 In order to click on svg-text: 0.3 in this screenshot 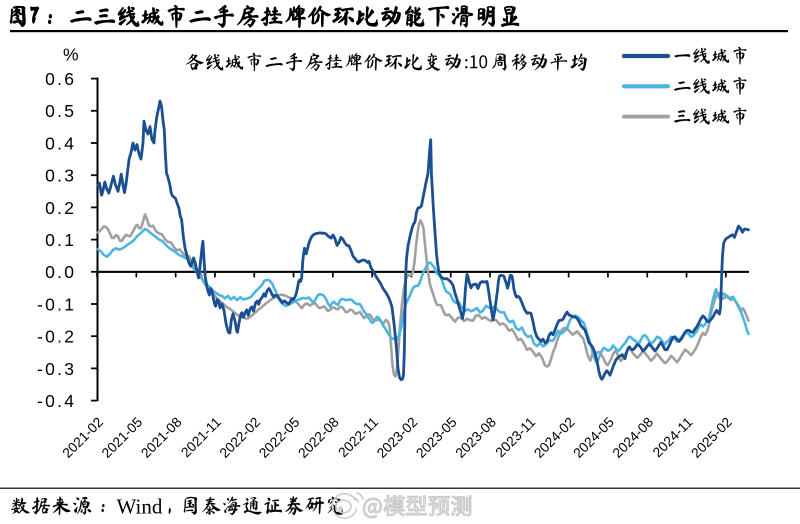, I will do `click(60, 176)`.